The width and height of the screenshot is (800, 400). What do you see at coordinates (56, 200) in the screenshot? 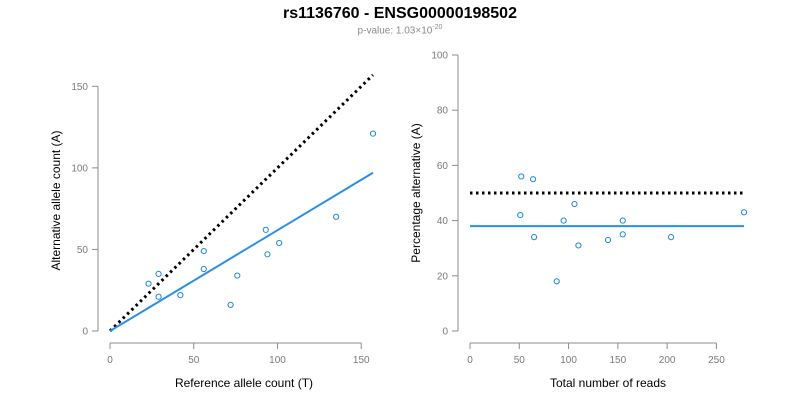
I see `y-axis-title: Alternative allele count (A)` at bounding box center [56, 200].